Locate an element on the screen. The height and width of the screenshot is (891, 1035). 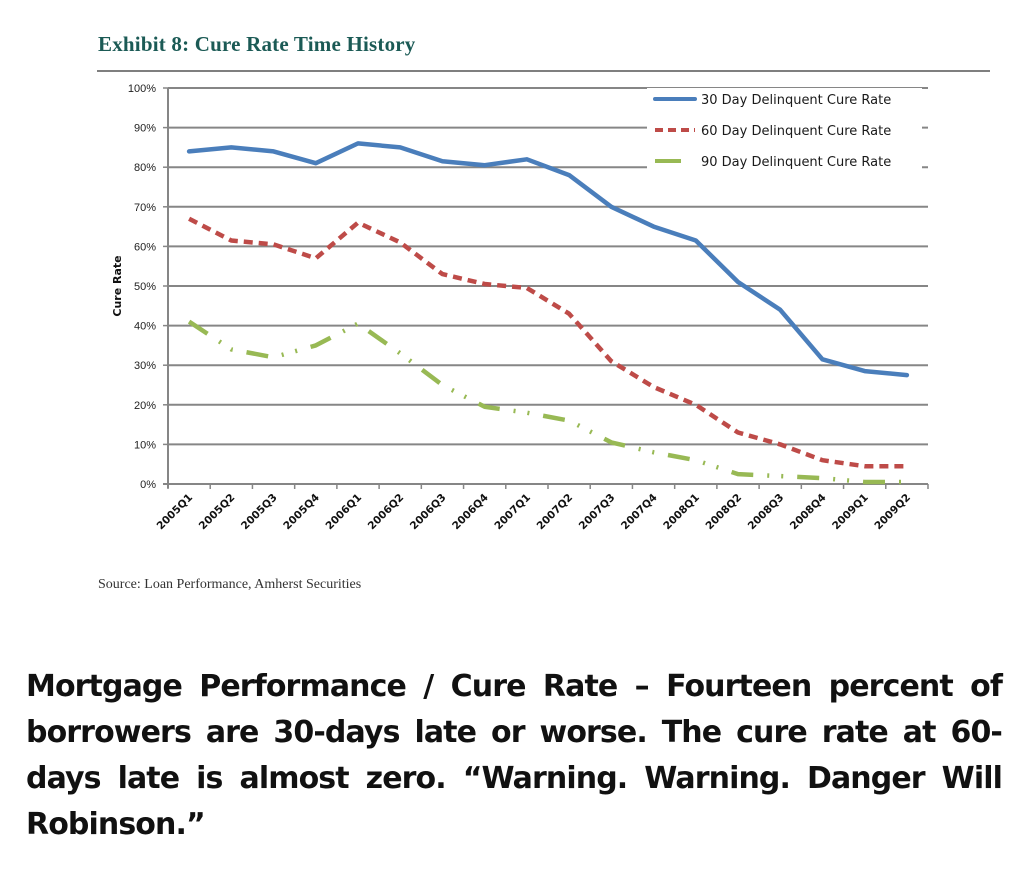
y-tick-label: 100% is located at coordinates (142, 89).